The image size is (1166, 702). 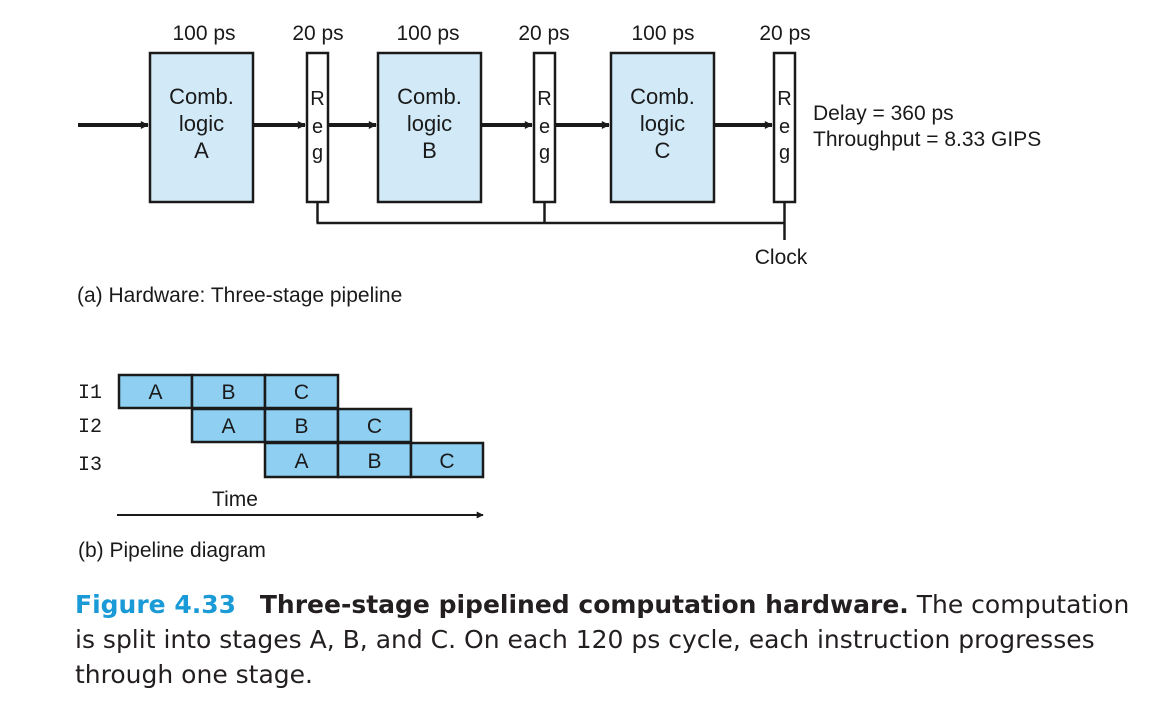 I want to click on delay-text: Delay = 360 ps, so click(x=883, y=113).